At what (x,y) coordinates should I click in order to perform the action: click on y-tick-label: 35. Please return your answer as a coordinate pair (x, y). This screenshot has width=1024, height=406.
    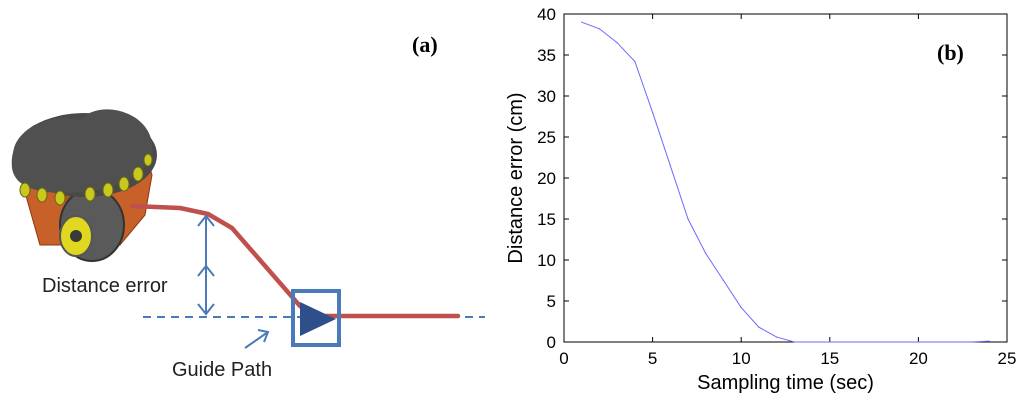
    Looking at the image, I should click on (546, 55).